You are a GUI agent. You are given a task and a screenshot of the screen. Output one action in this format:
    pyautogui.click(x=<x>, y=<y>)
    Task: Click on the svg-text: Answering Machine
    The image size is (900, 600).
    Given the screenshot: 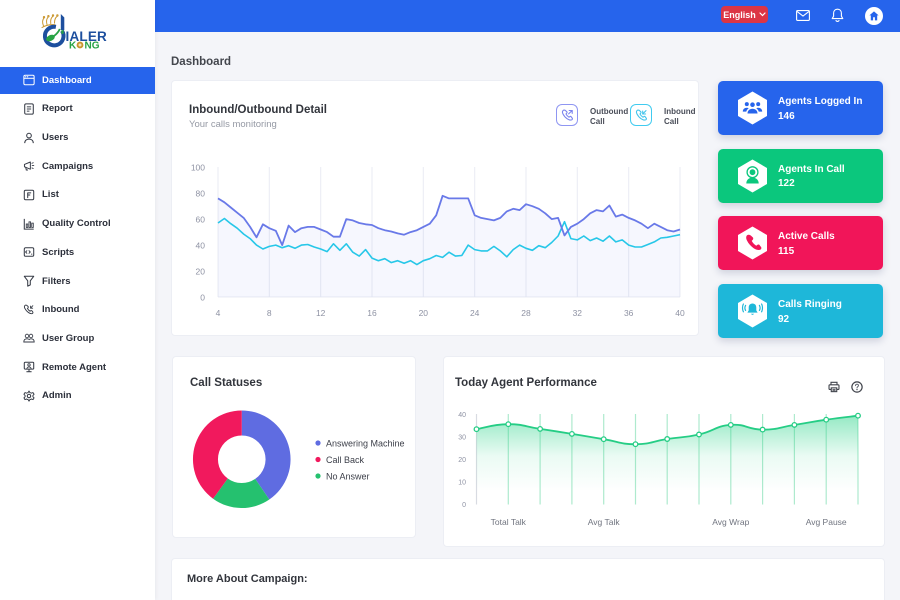 What is the action you would take?
    pyautogui.click(x=365, y=444)
    